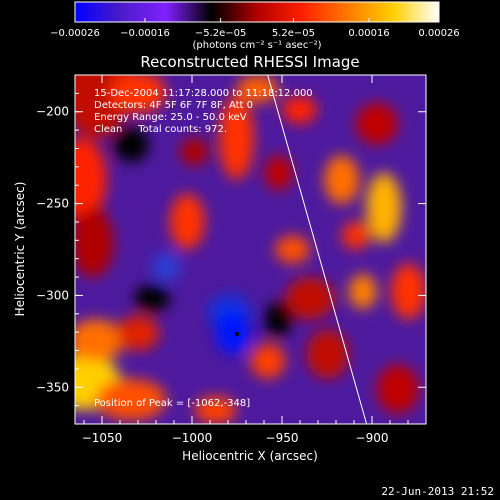  I want to click on y-tick-label: −250, so click(52, 204).